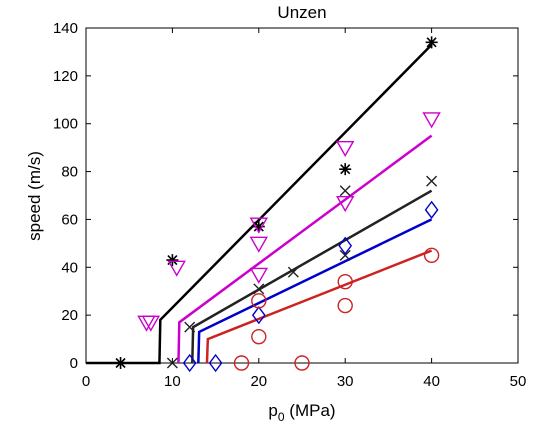 This screenshot has height=436, width=543. I want to click on y-tick-label: 100, so click(65, 124).